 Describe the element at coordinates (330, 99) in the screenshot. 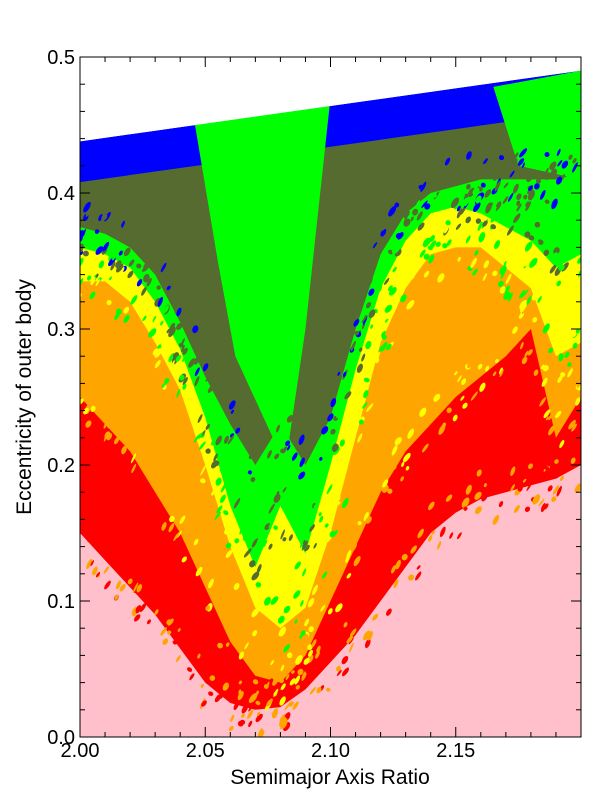

I see `excluded-region` at that location.